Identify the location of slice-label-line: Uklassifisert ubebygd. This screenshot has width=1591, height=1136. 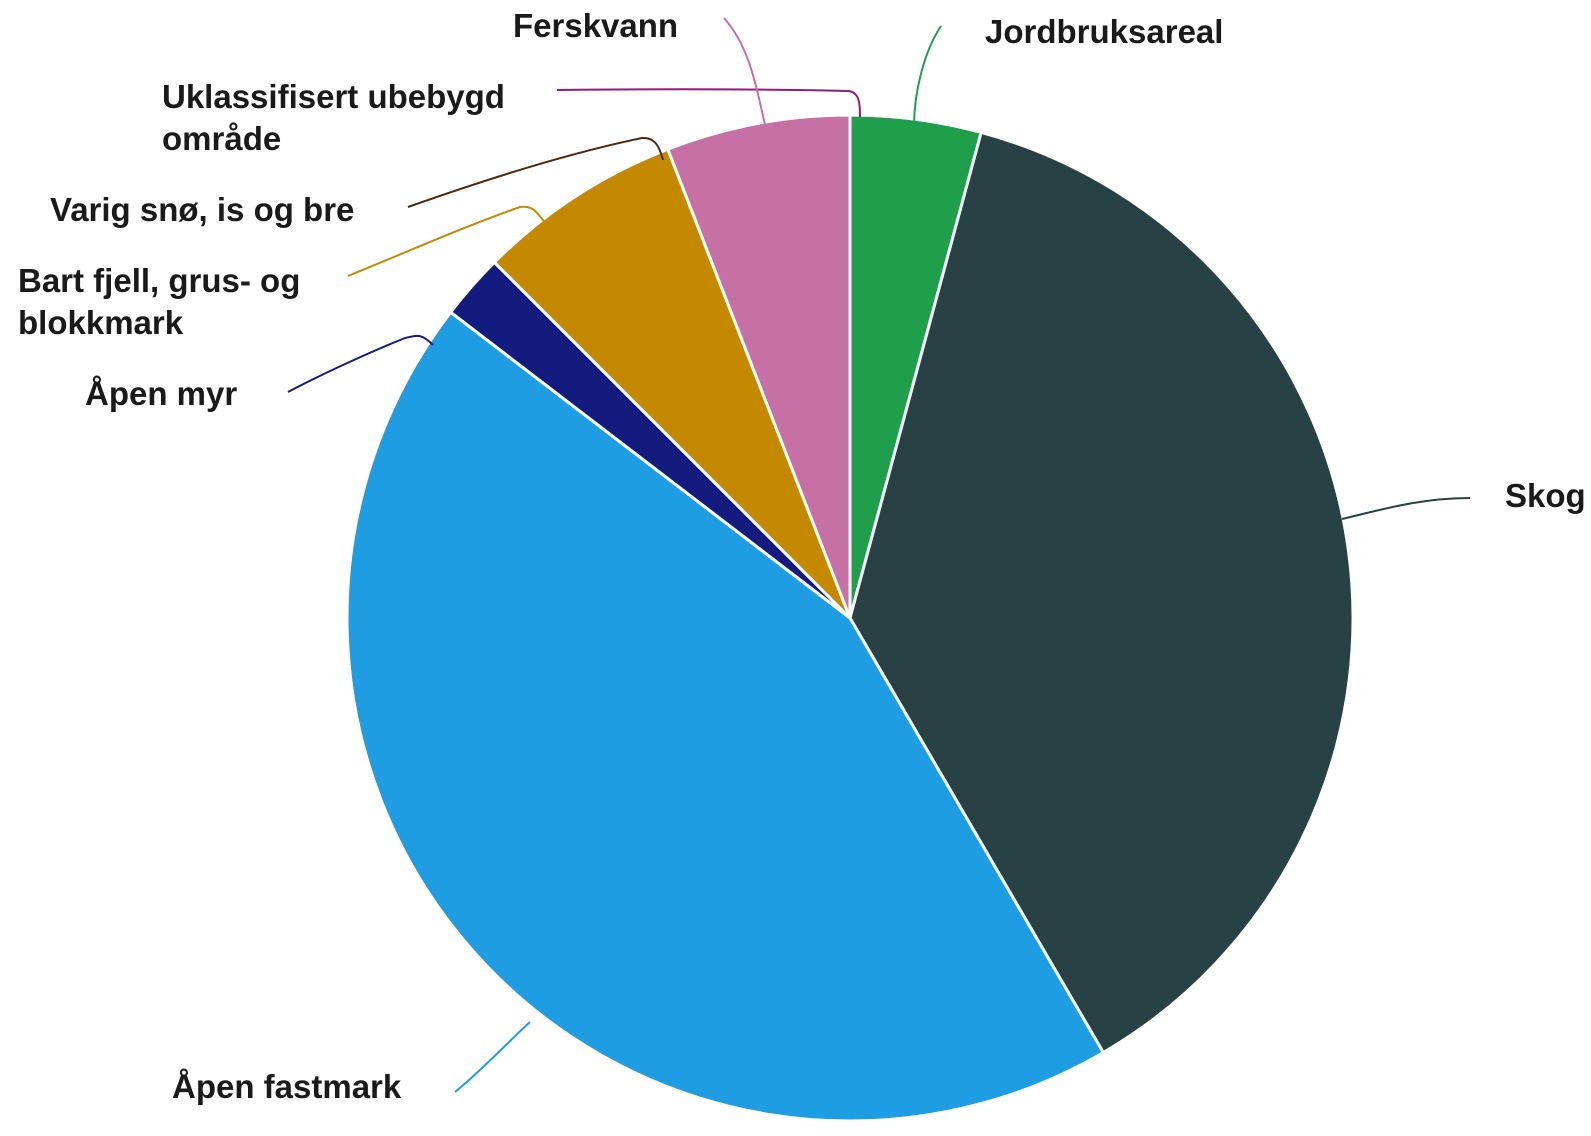
(333, 96).